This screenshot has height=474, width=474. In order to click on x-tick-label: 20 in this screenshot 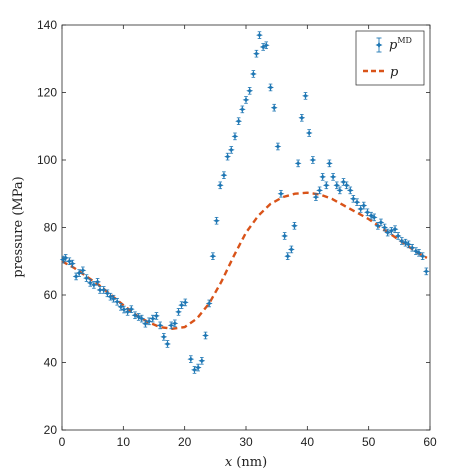, I will do `click(185, 442)`.